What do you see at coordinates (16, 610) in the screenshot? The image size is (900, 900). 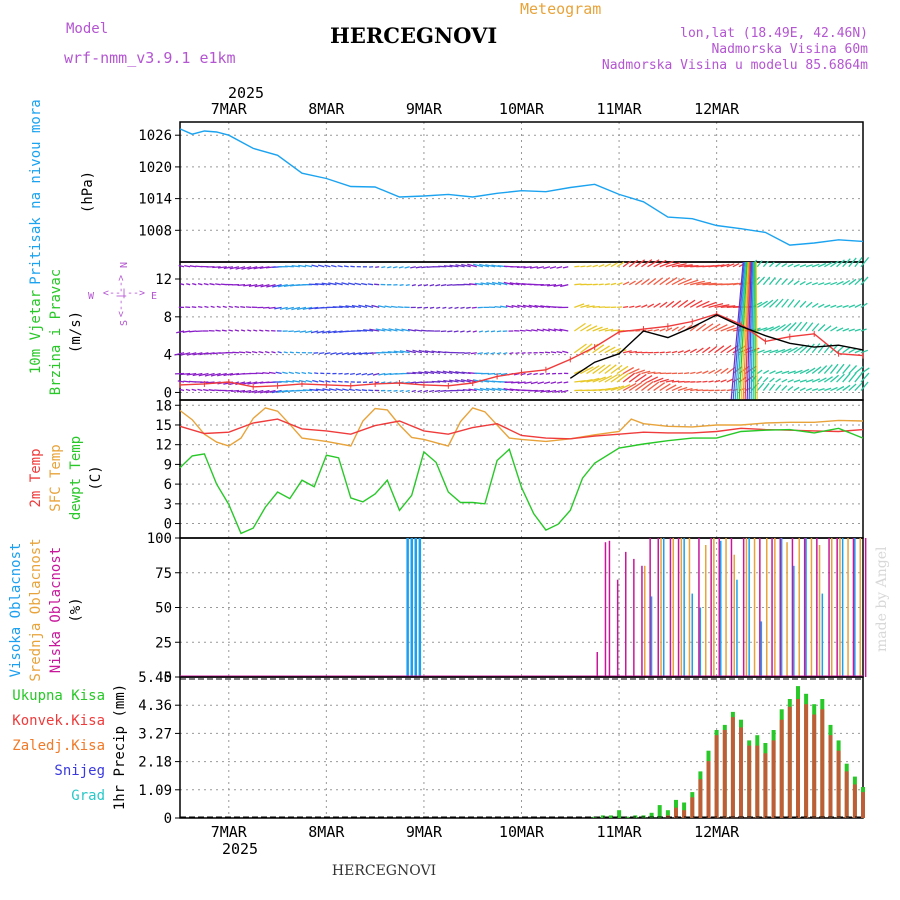 I see `high-cloud-label: Visoka Oblacnost` at bounding box center [16, 610].